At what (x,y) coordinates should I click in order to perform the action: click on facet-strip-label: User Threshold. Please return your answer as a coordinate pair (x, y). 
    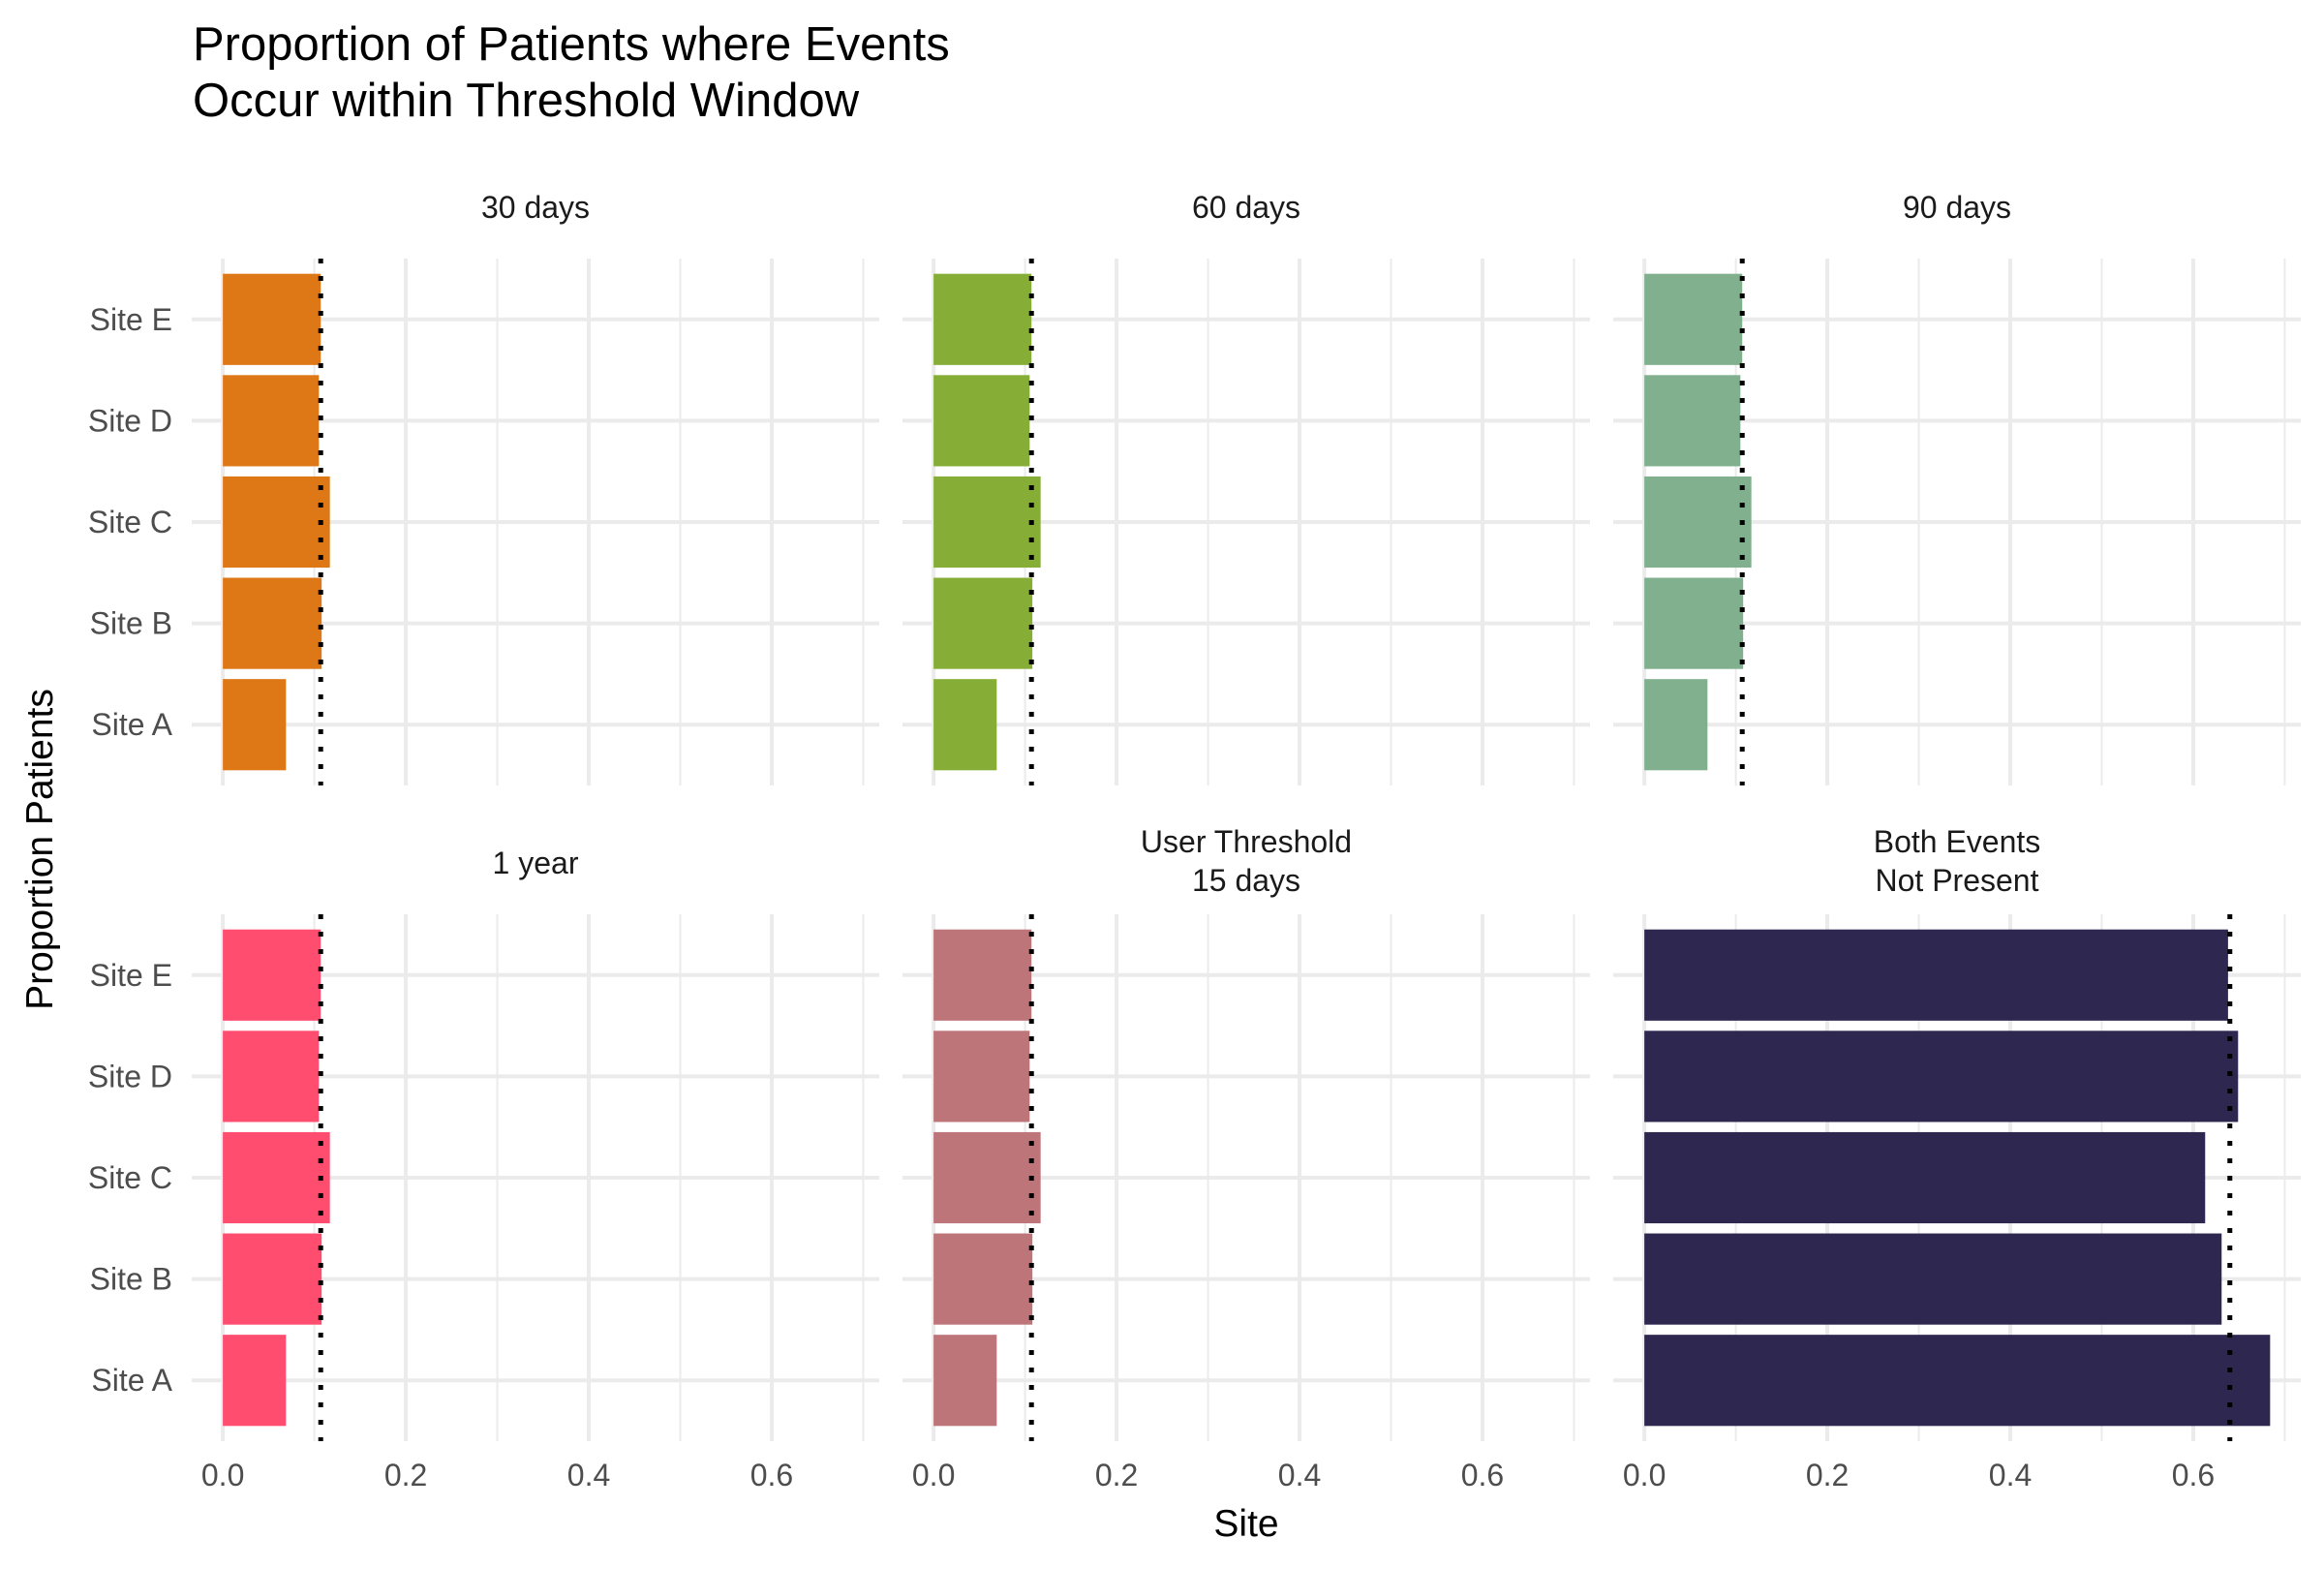
    Looking at the image, I should click on (1246, 841).